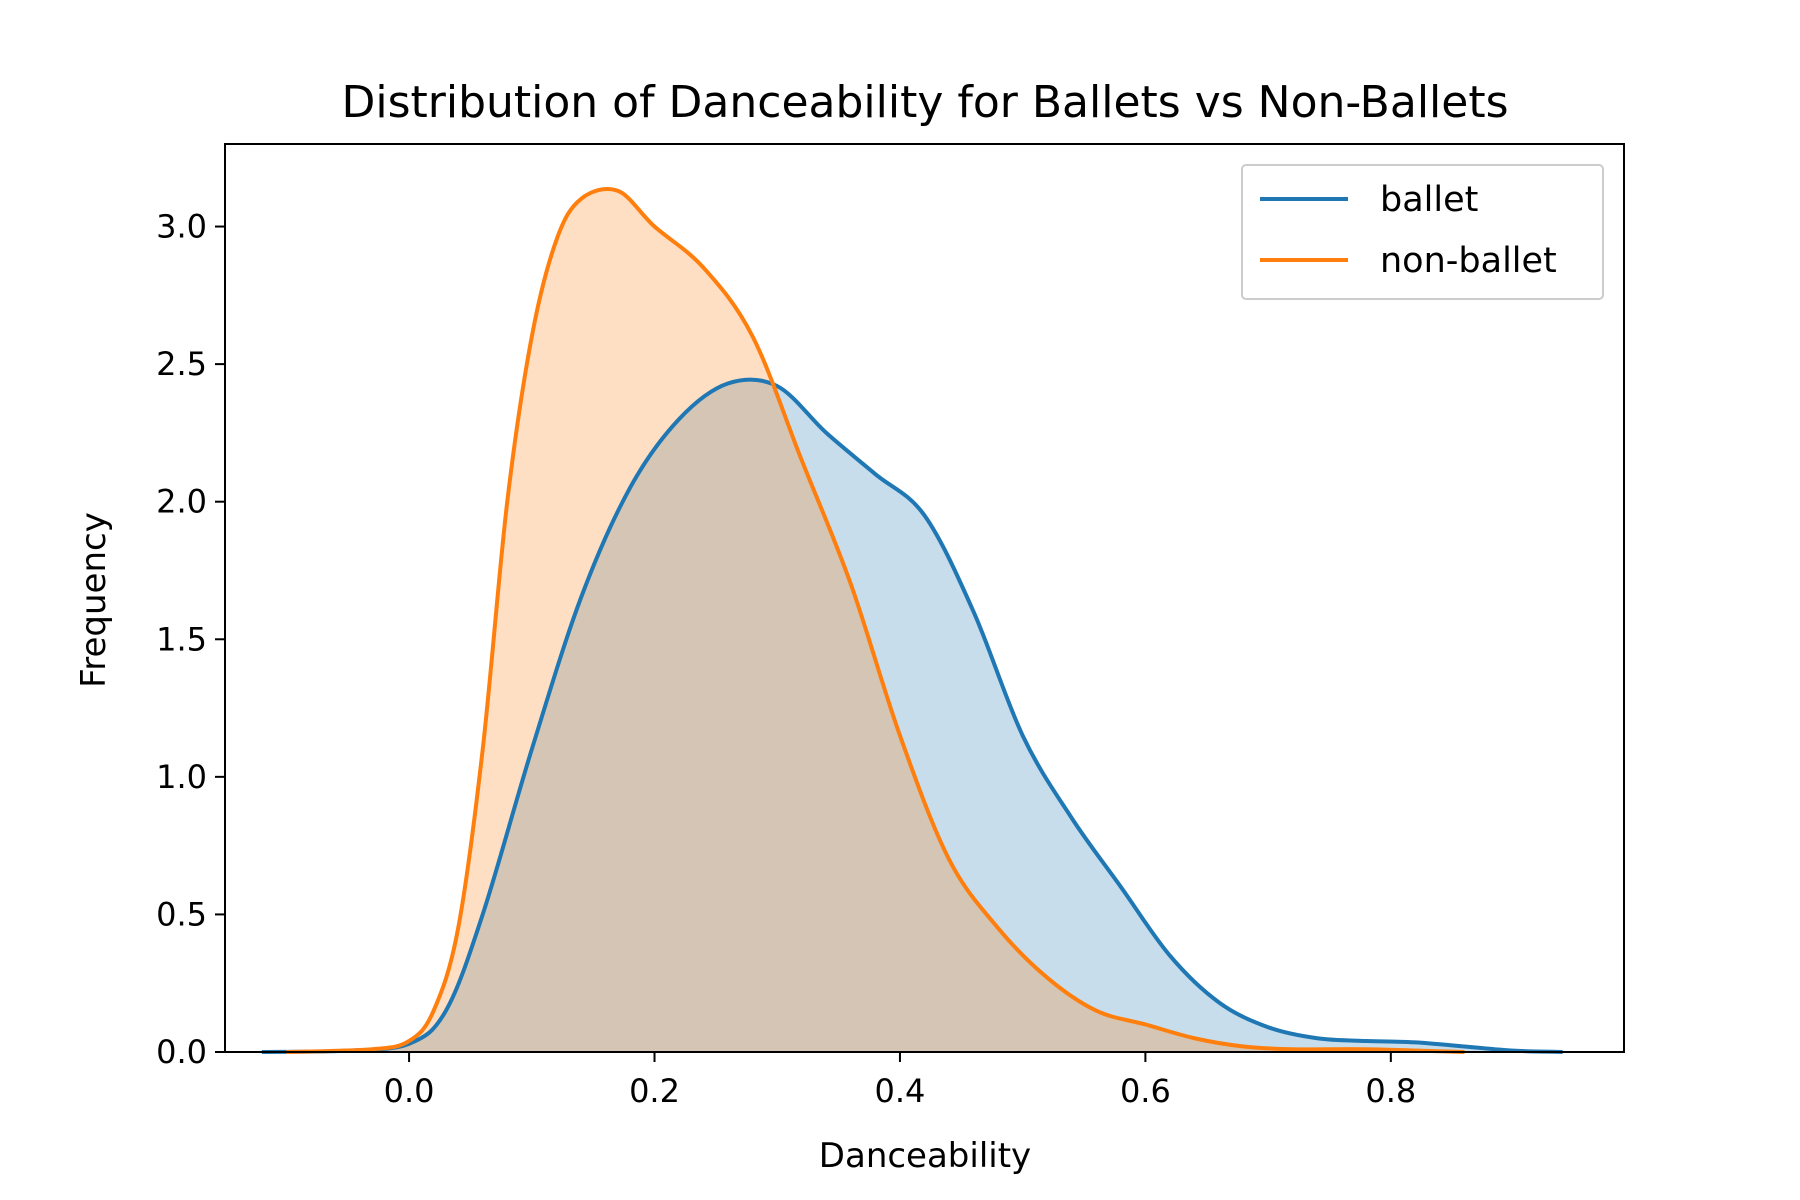  What do you see at coordinates (181, 639) in the screenshot?
I see `y-tick-label: 1.5` at bounding box center [181, 639].